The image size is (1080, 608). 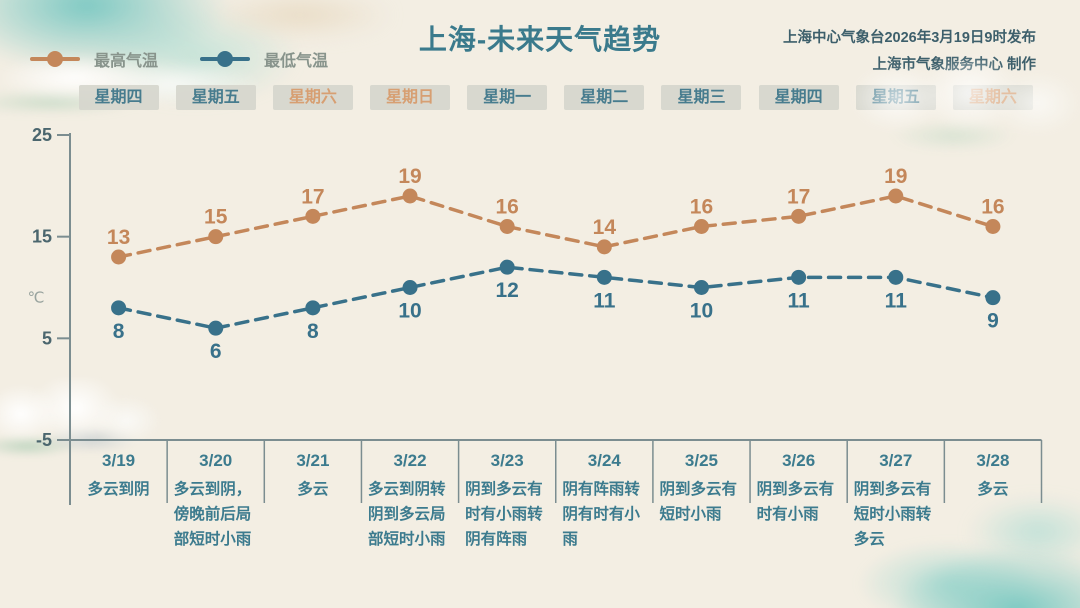 I want to click on page-title: 上海-未来天气趋势, so click(x=540, y=39).